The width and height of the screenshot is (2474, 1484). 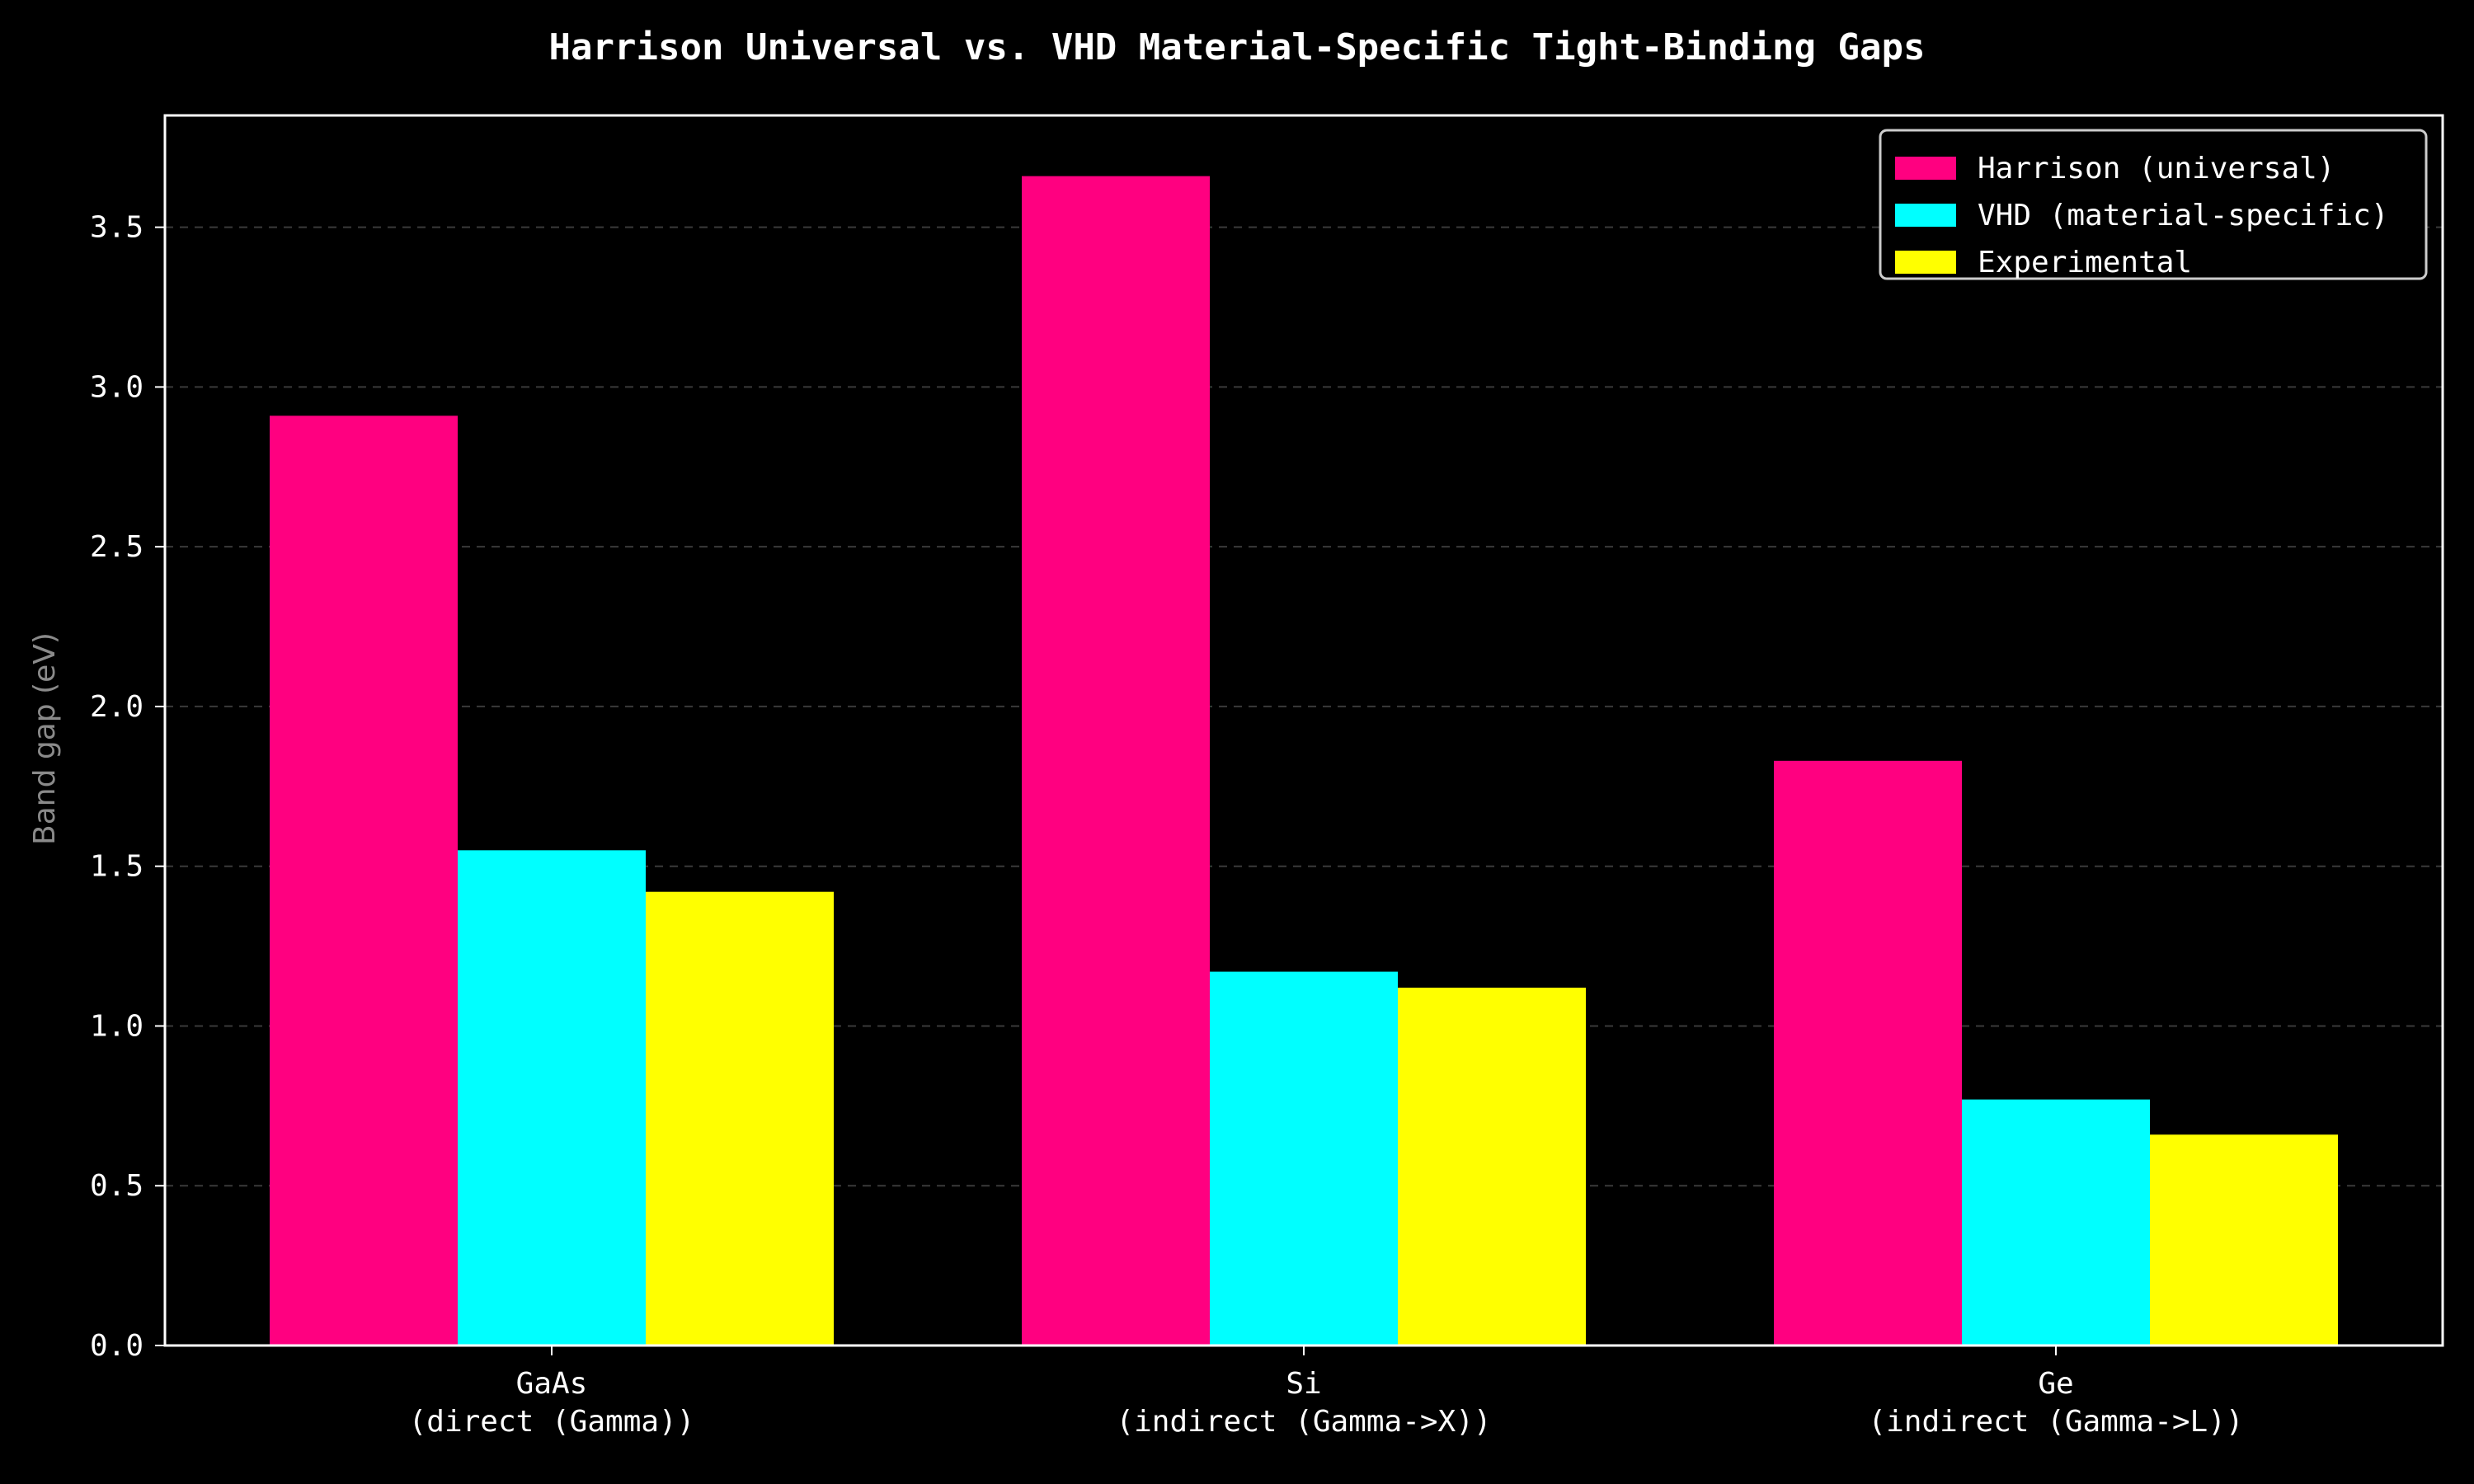 I want to click on y-tick-label: 2.5, so click(x=116, y=547).